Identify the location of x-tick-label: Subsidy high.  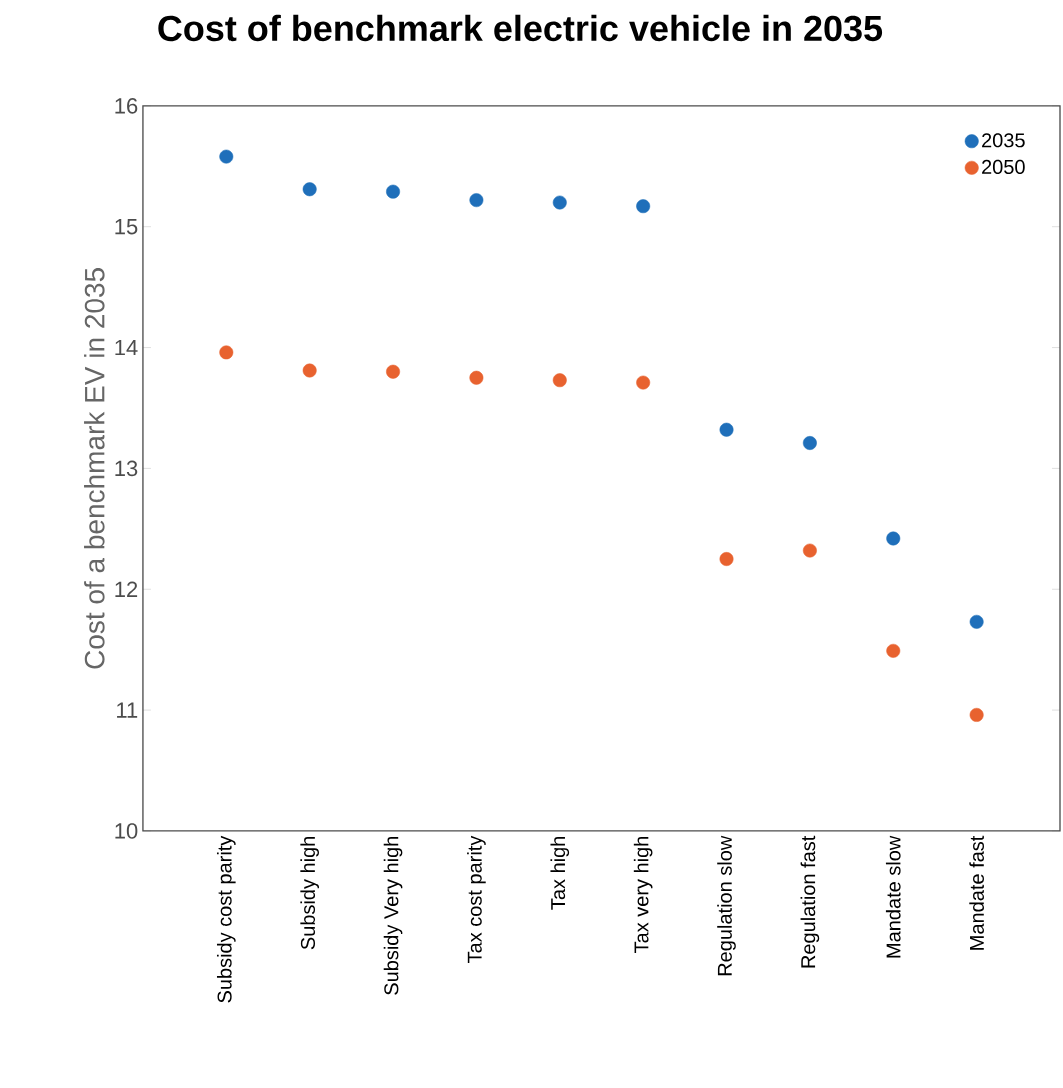
(310, 893).